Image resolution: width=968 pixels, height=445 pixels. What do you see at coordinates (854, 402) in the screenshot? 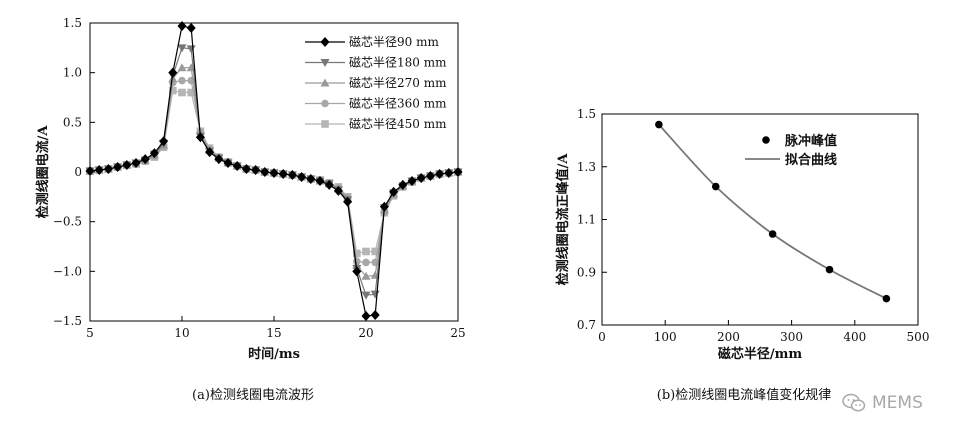
I see `wechat-icon` at bounding box center [854, 402].